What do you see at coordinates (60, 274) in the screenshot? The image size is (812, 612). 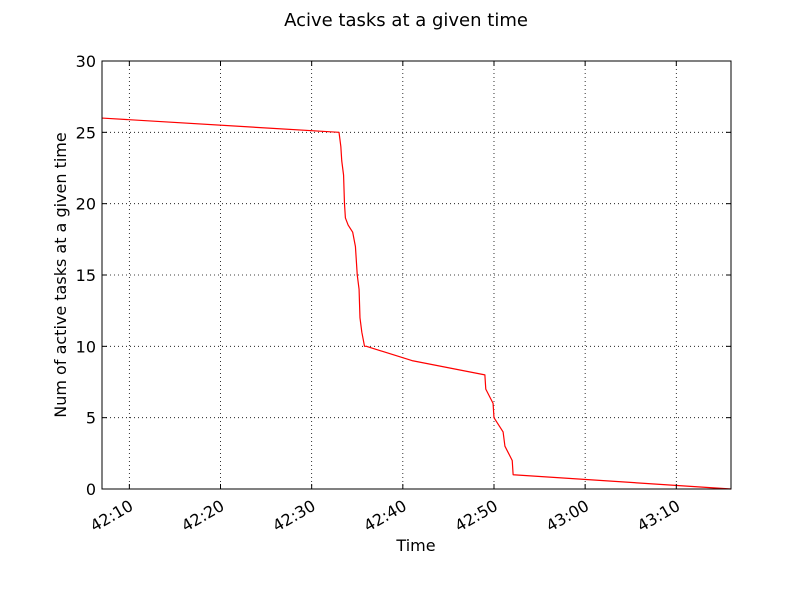 I see `y-axis-label: Num of active tasks at a given time` at bounding box center [60, 274].